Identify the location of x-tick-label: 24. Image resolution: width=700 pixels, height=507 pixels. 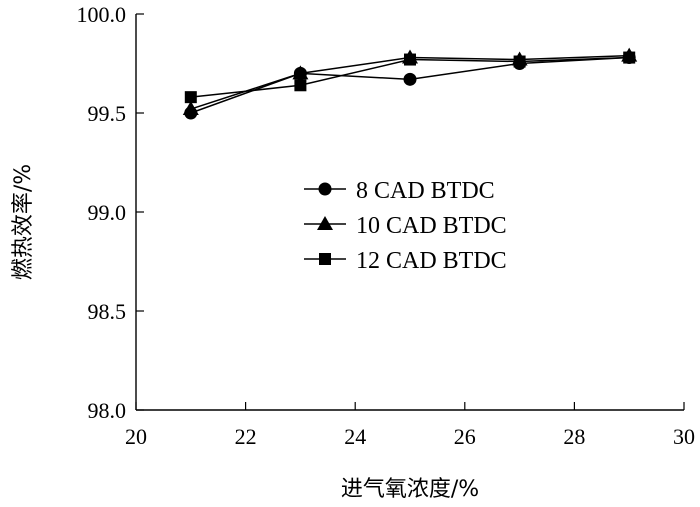
(355, 436).